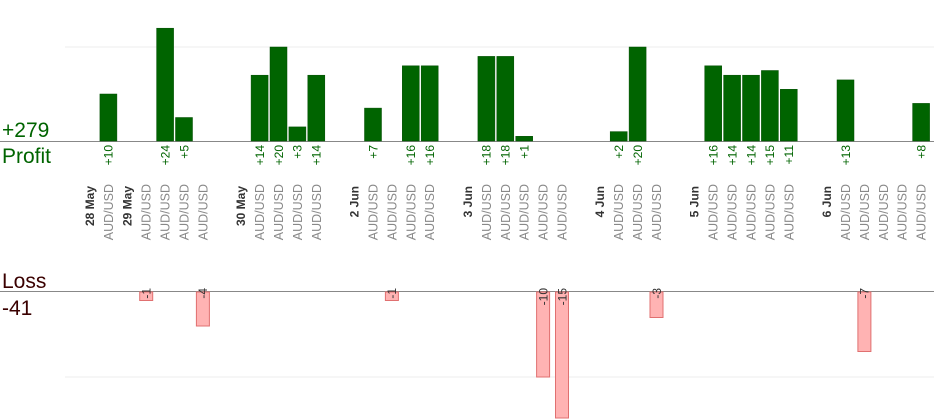  I want to click on profit-total: +279, so click(26, 130).